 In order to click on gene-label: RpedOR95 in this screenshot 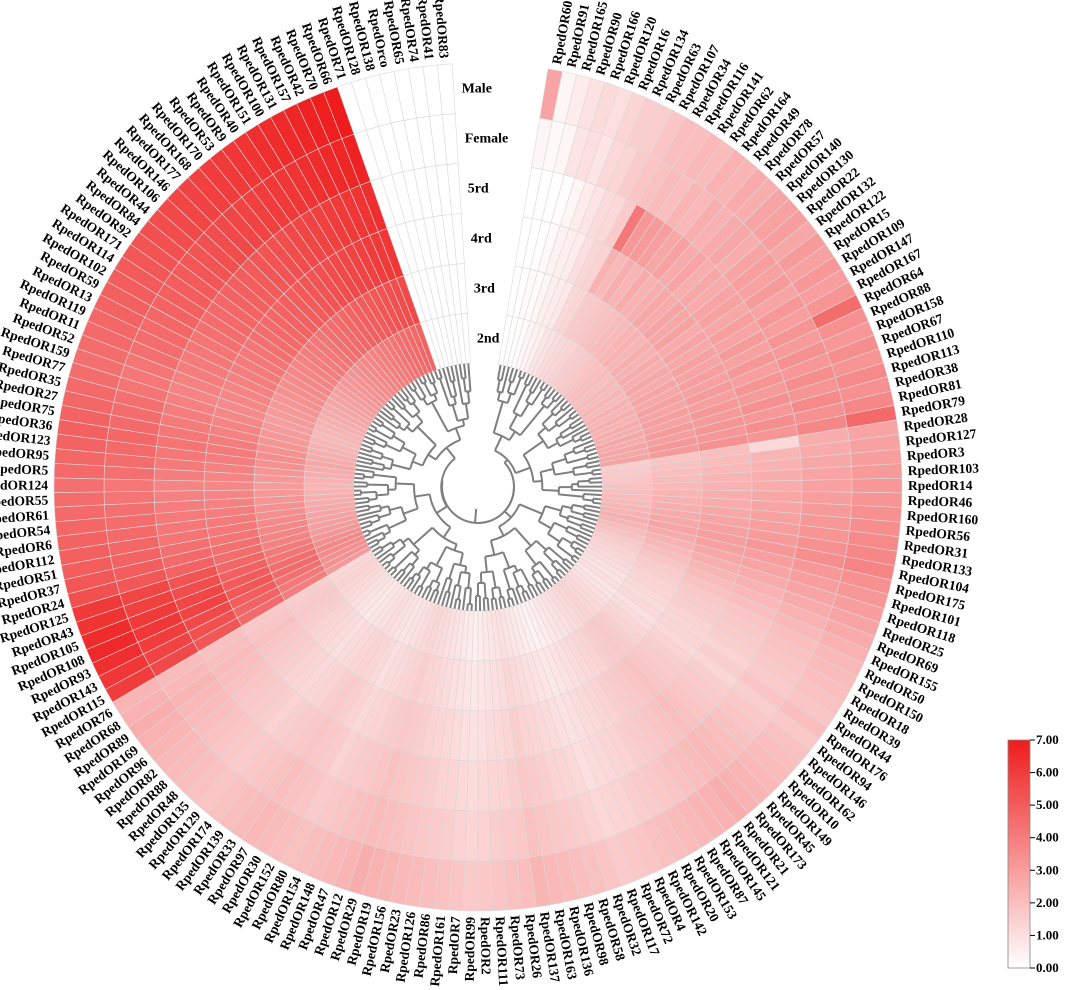, I will do `click(25, 453)`.